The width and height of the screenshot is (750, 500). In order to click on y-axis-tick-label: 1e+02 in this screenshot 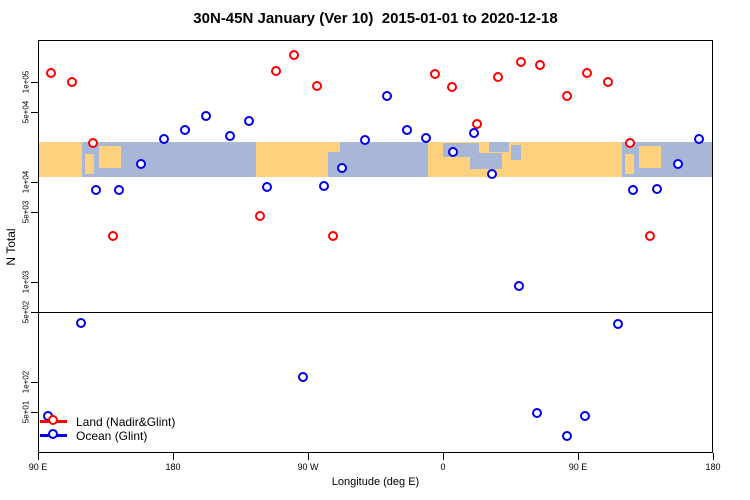, I will do `click(26, 382)`.